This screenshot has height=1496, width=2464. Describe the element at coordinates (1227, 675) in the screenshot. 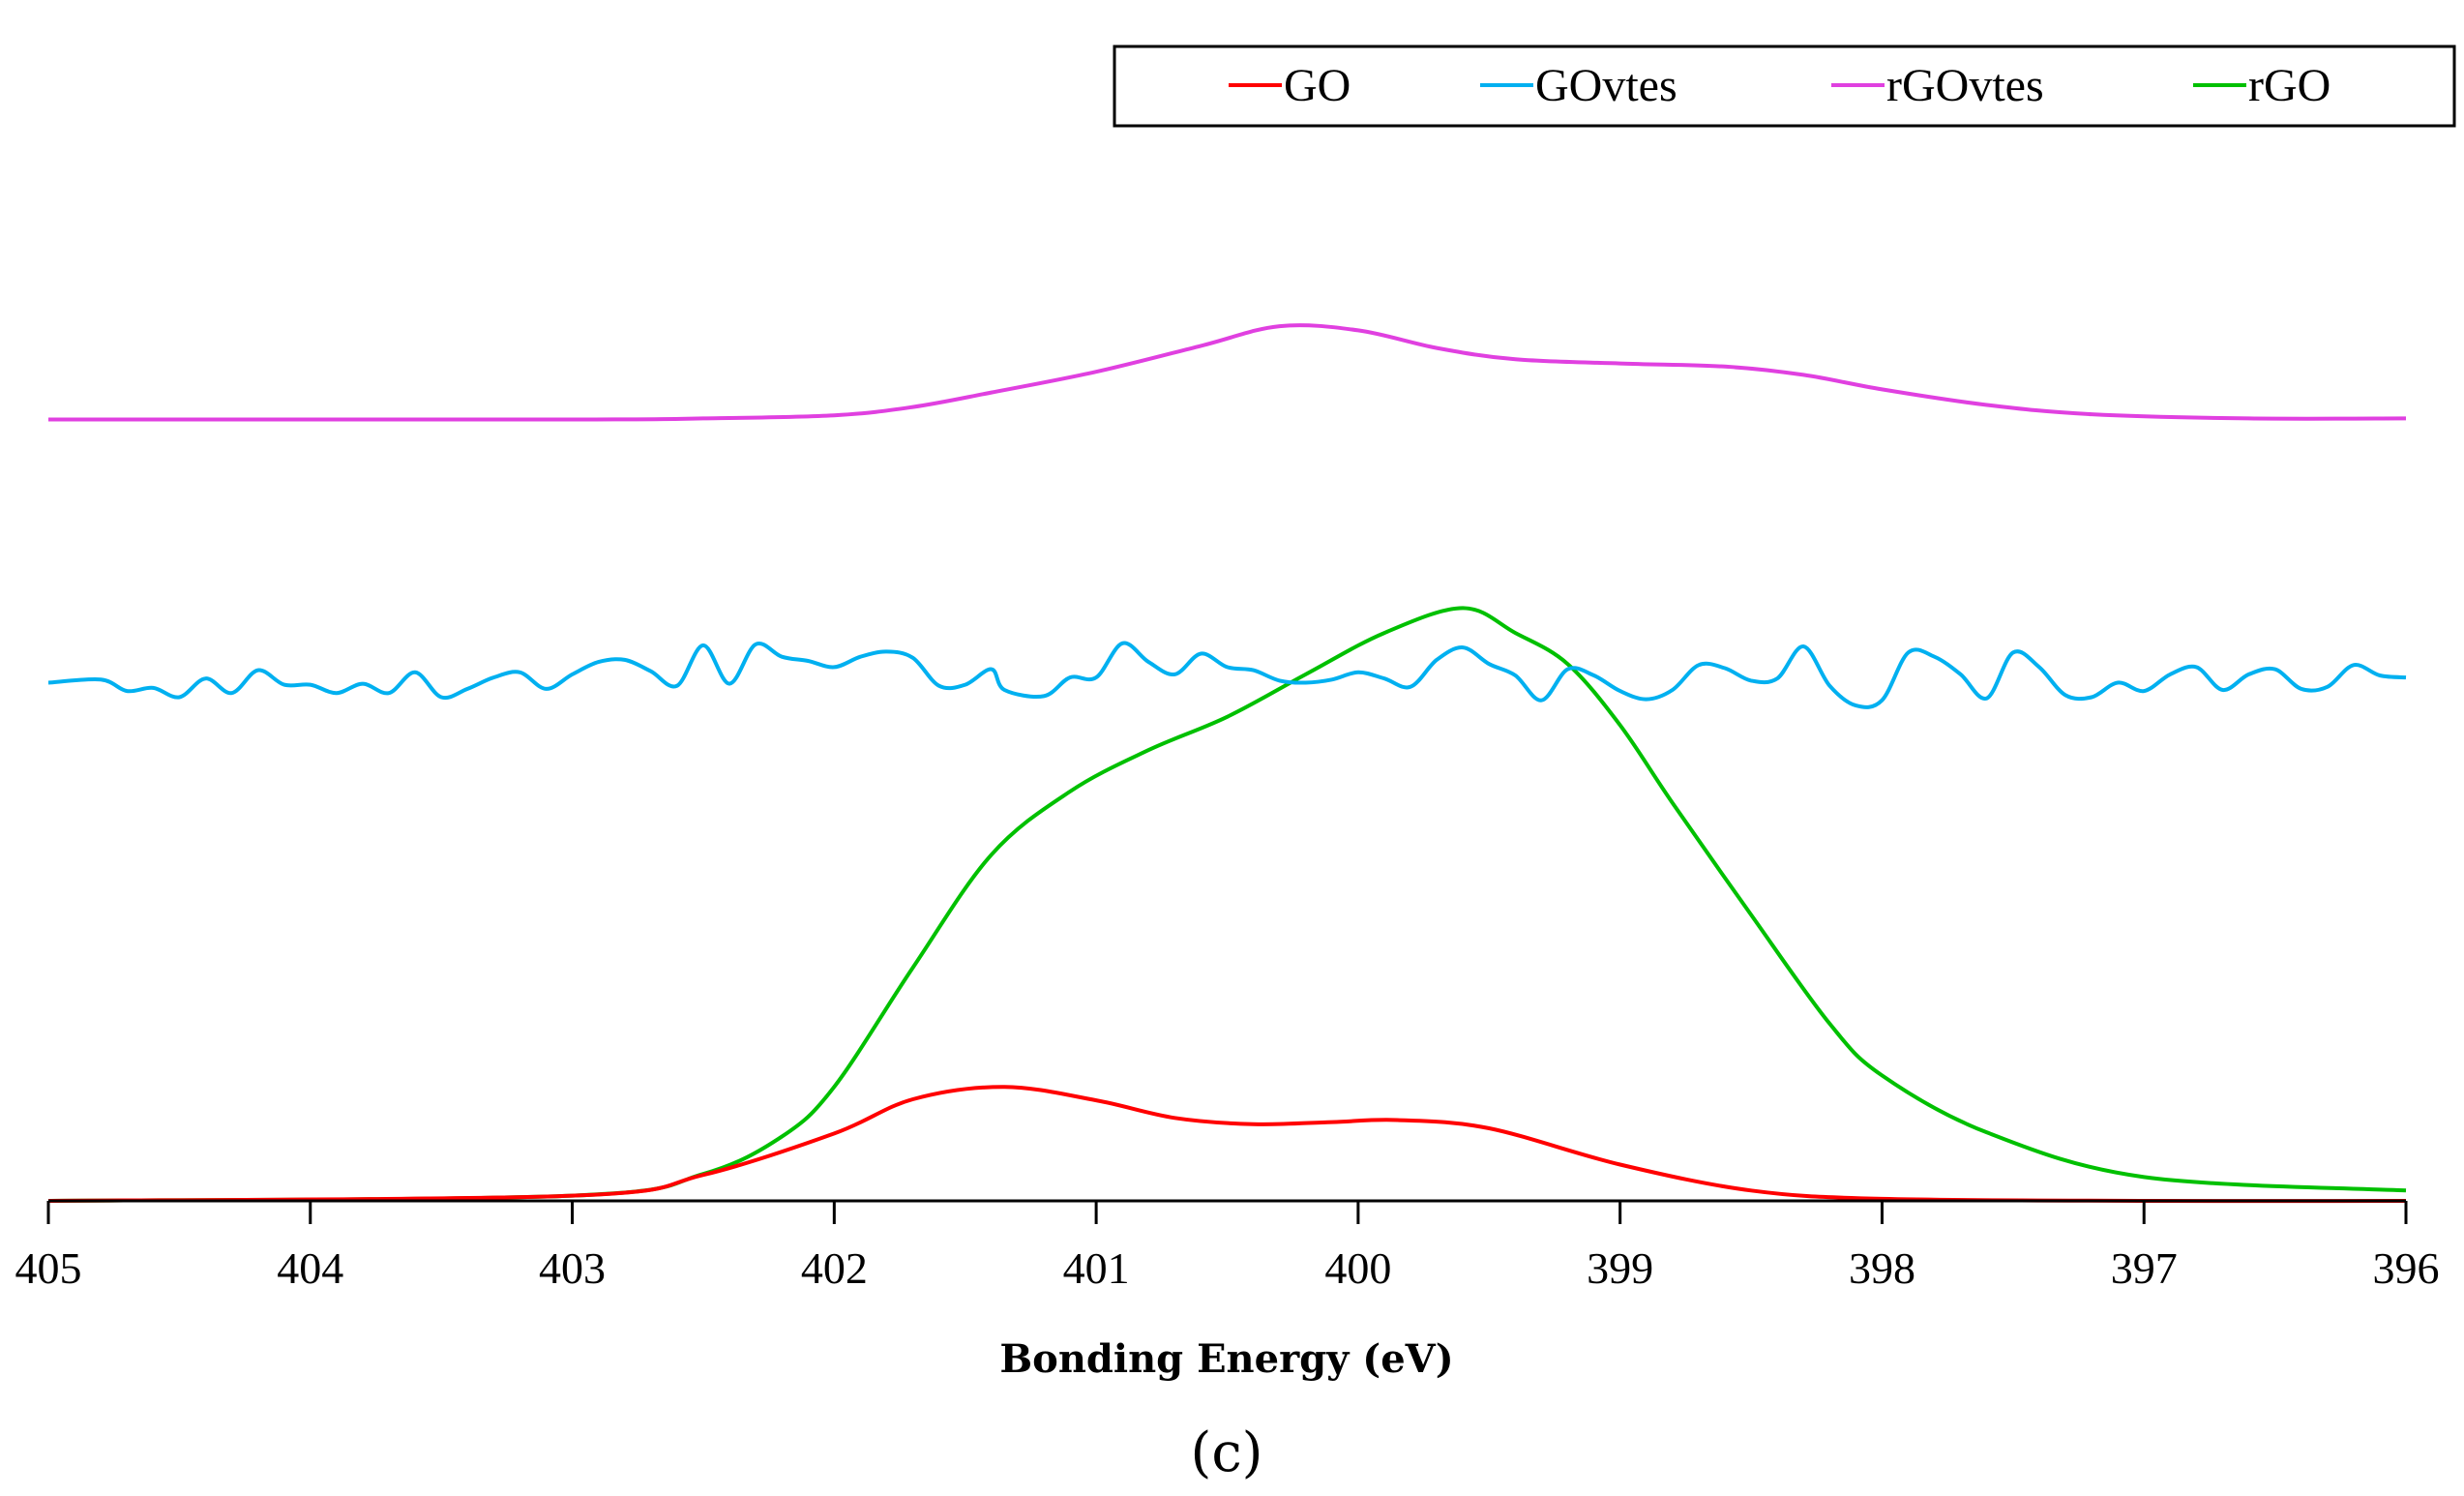

I see `series-line-govtes` at that location.